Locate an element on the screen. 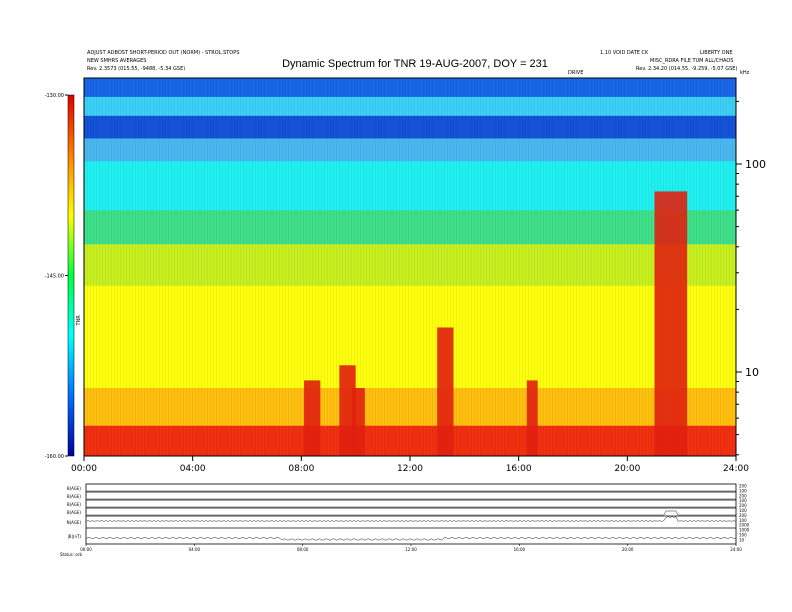 Image resolution: width=792 pixels, height=612 pixels. panel-right-tick-8: 2000 is located at coordinates (744, 525).